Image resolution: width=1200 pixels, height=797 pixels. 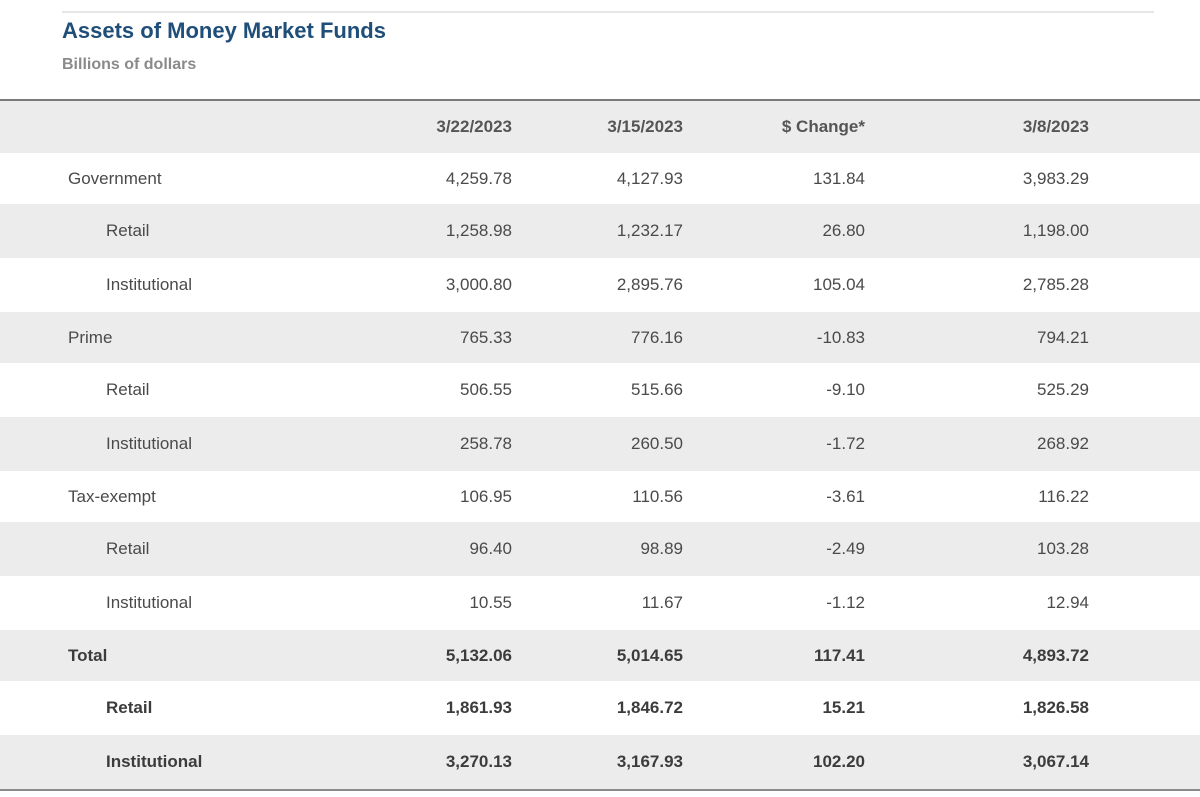 What do you see at coordinates (1063, 496) in the screenshot?
I see `value-3-8-2023: 116.22` at bounding box center [1063, 496].